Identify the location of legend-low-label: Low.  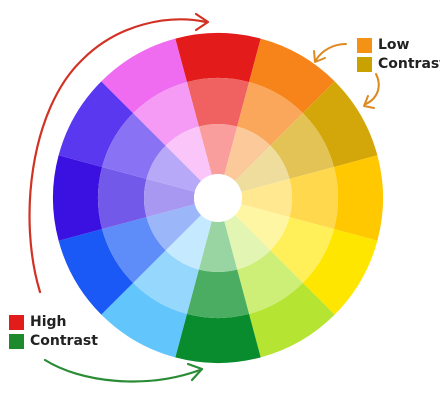
(394, 45).